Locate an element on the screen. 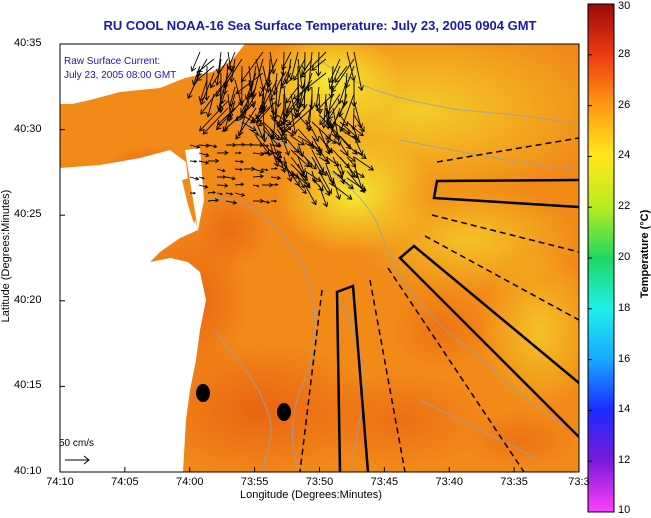 The height and width of the screenshot is (518, 651). colorbar is located at coordinates (601, 258).